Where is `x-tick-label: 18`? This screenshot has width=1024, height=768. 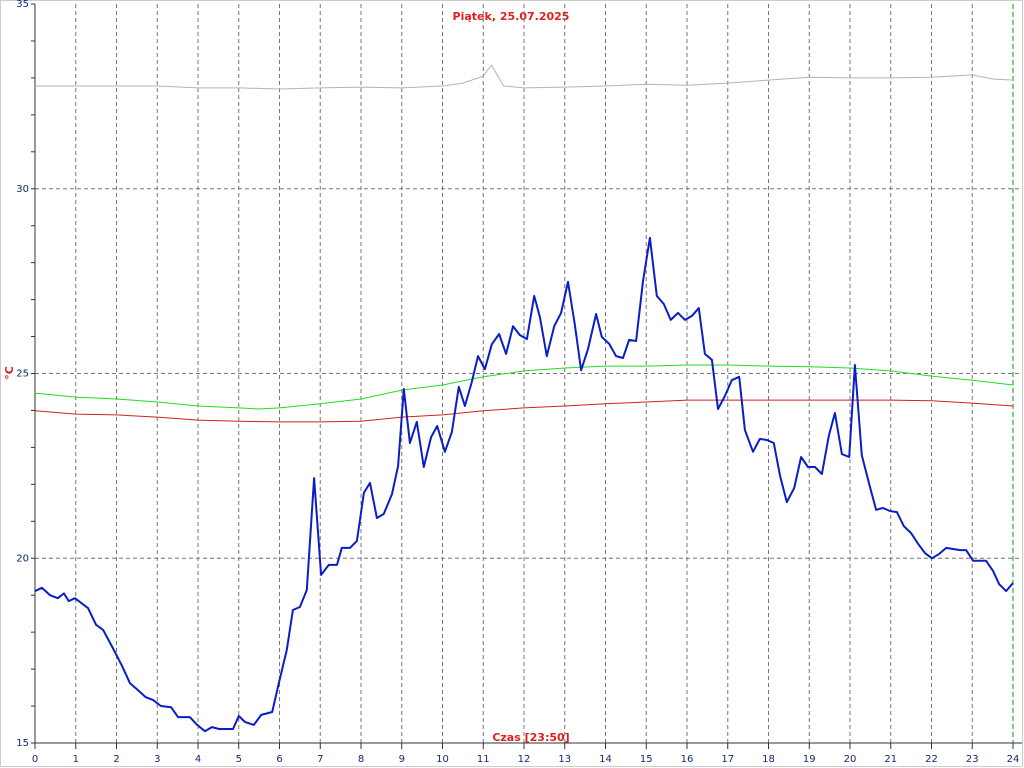 x-tick-label: 18 is located at coordinates (768, 759).